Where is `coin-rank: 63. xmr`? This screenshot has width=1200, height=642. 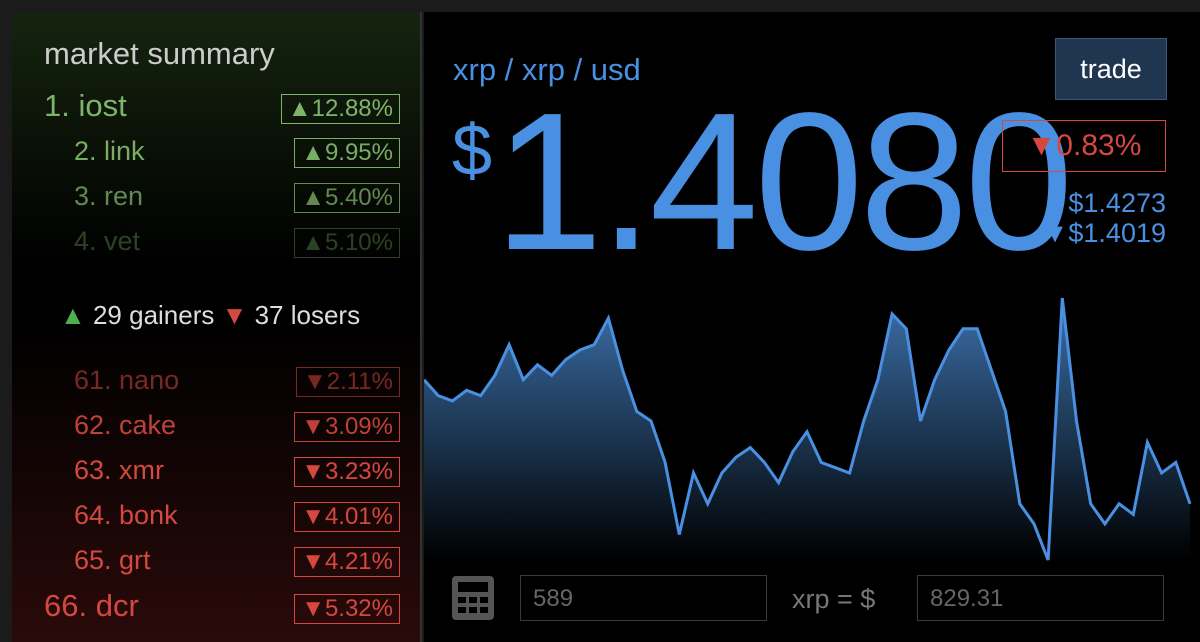 coin-rank: 63. xmr is located at coordinates (119, 470).